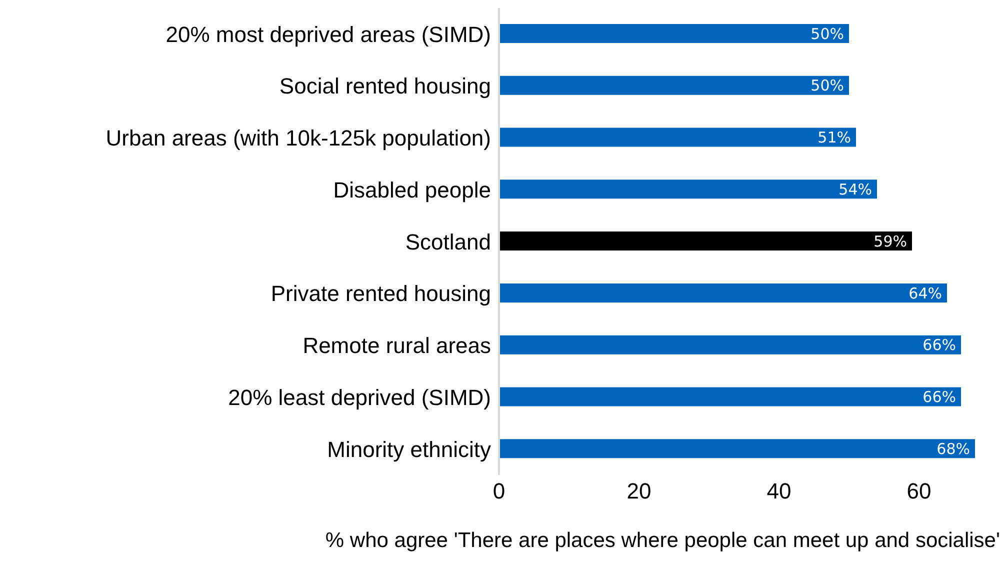 The height and width of the screenshot is (579, 1000). I want to click on data-label: 68%, so click(953, 449).